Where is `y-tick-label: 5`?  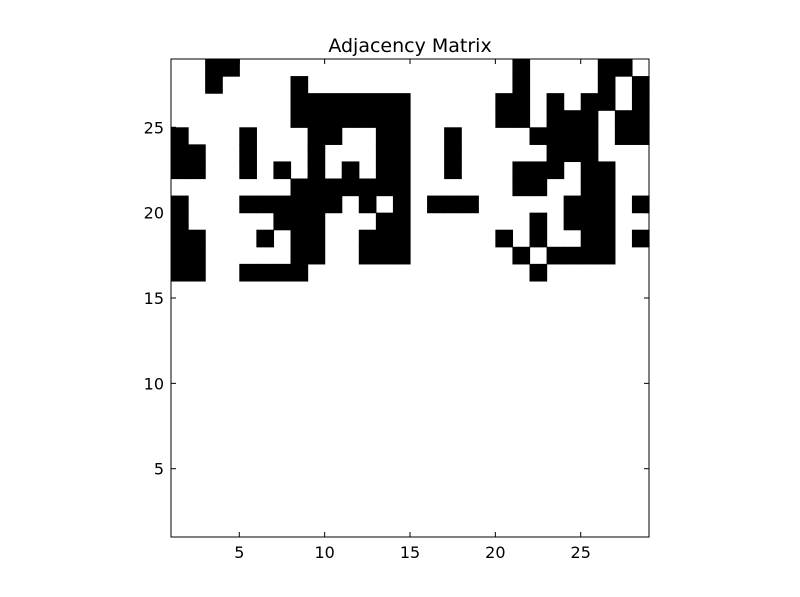 y-tick-label: 5 is located at coordinates (159, 469).